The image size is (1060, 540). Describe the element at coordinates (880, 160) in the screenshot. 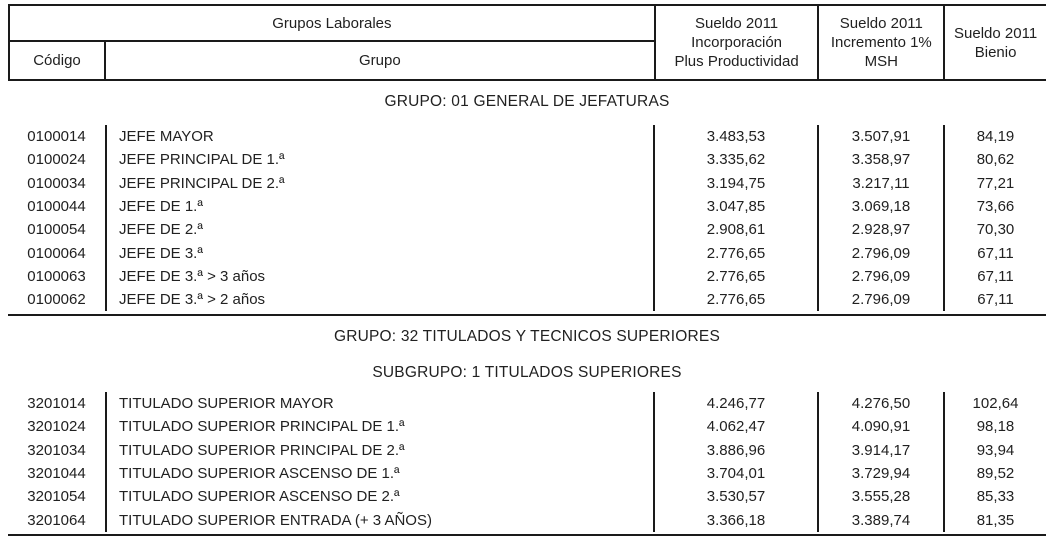

I see `row-incremento: 3.358,97` at that location.